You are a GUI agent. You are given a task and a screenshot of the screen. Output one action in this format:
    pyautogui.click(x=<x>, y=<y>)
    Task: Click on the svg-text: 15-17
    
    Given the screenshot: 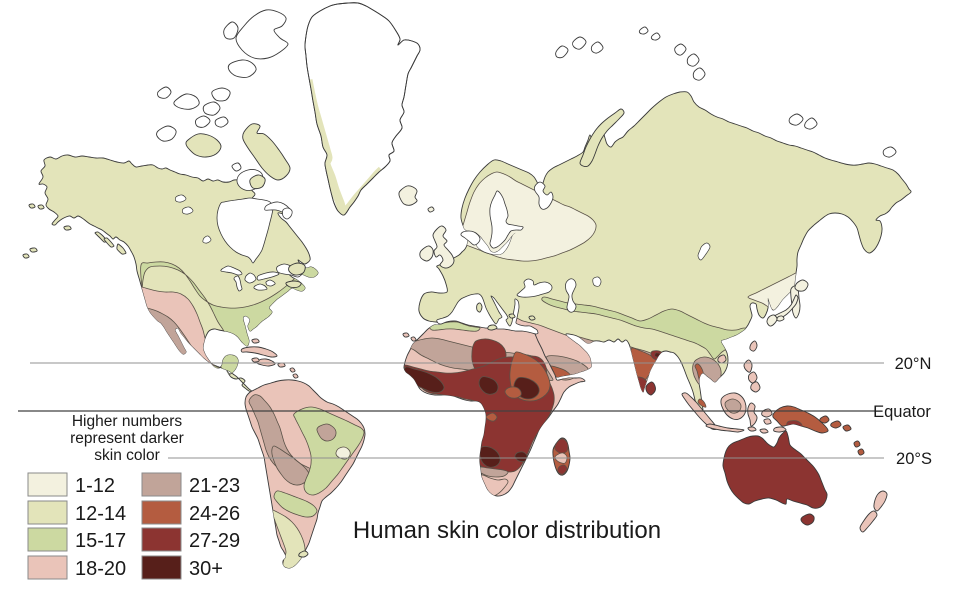 What is the action you would take?
    pyautogui.click(x=100, y=541)
    